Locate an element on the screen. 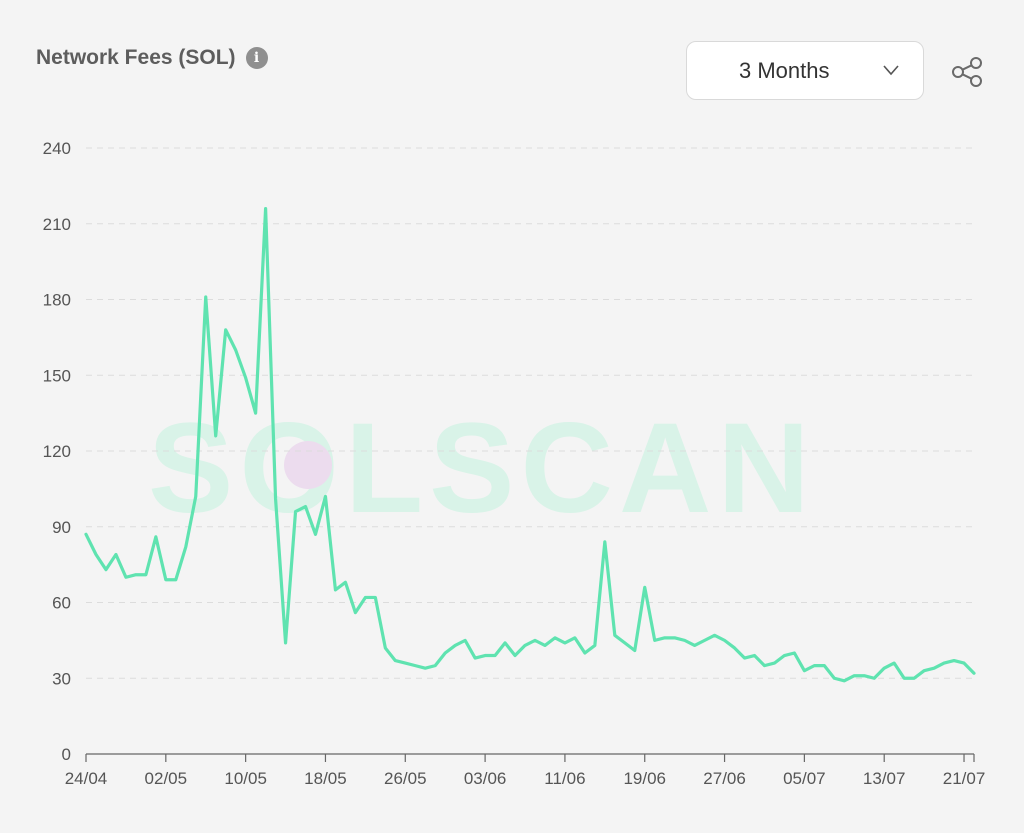  time-range-dropdown: 3 Months is located at coordinates (805, 70).